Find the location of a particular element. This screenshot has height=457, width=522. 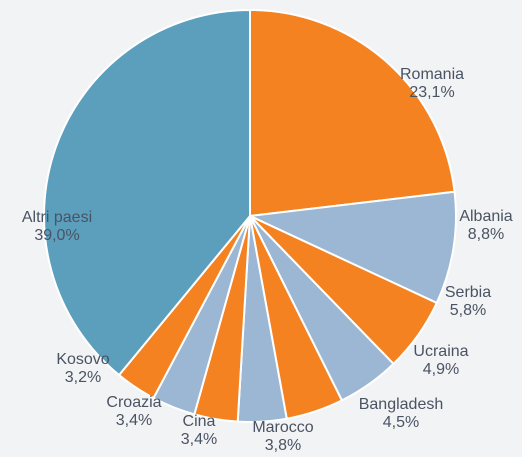

slice-label-cina: Cina 3,4% is located at coordinates (199, 430).